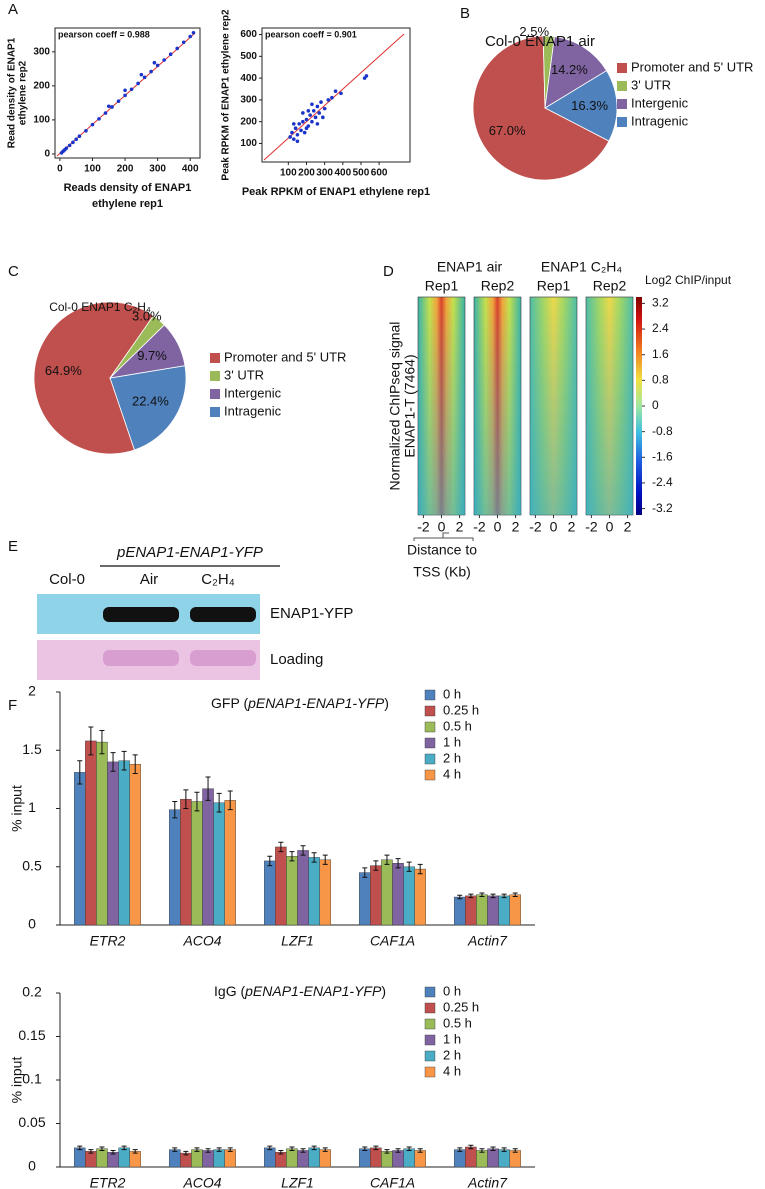 The width and height of the screenshot is (765, 1189). I want to click on row-label: Loading, so click(296, 659).